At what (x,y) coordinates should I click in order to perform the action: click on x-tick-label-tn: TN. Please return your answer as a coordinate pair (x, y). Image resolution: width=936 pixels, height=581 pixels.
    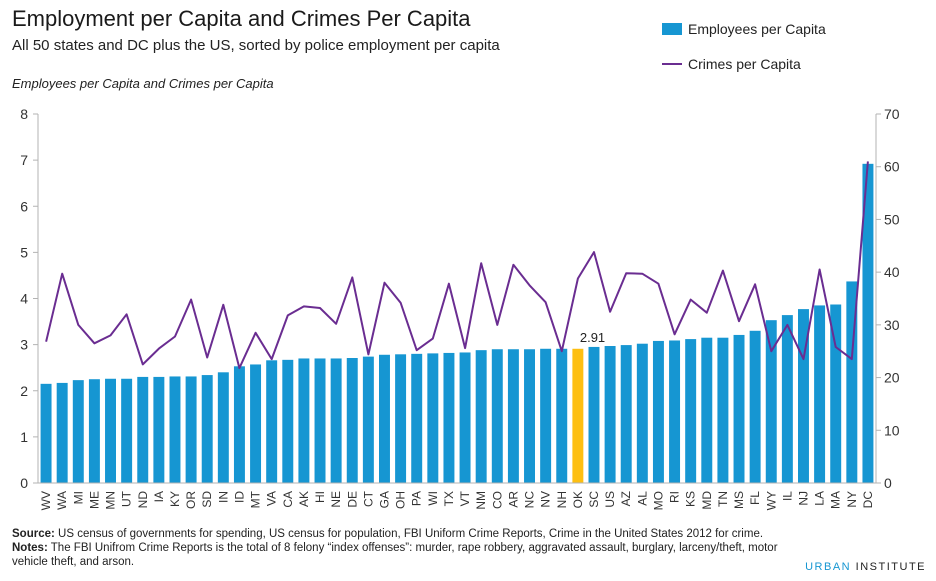
    Looking at the image, I should click on (723, 499).